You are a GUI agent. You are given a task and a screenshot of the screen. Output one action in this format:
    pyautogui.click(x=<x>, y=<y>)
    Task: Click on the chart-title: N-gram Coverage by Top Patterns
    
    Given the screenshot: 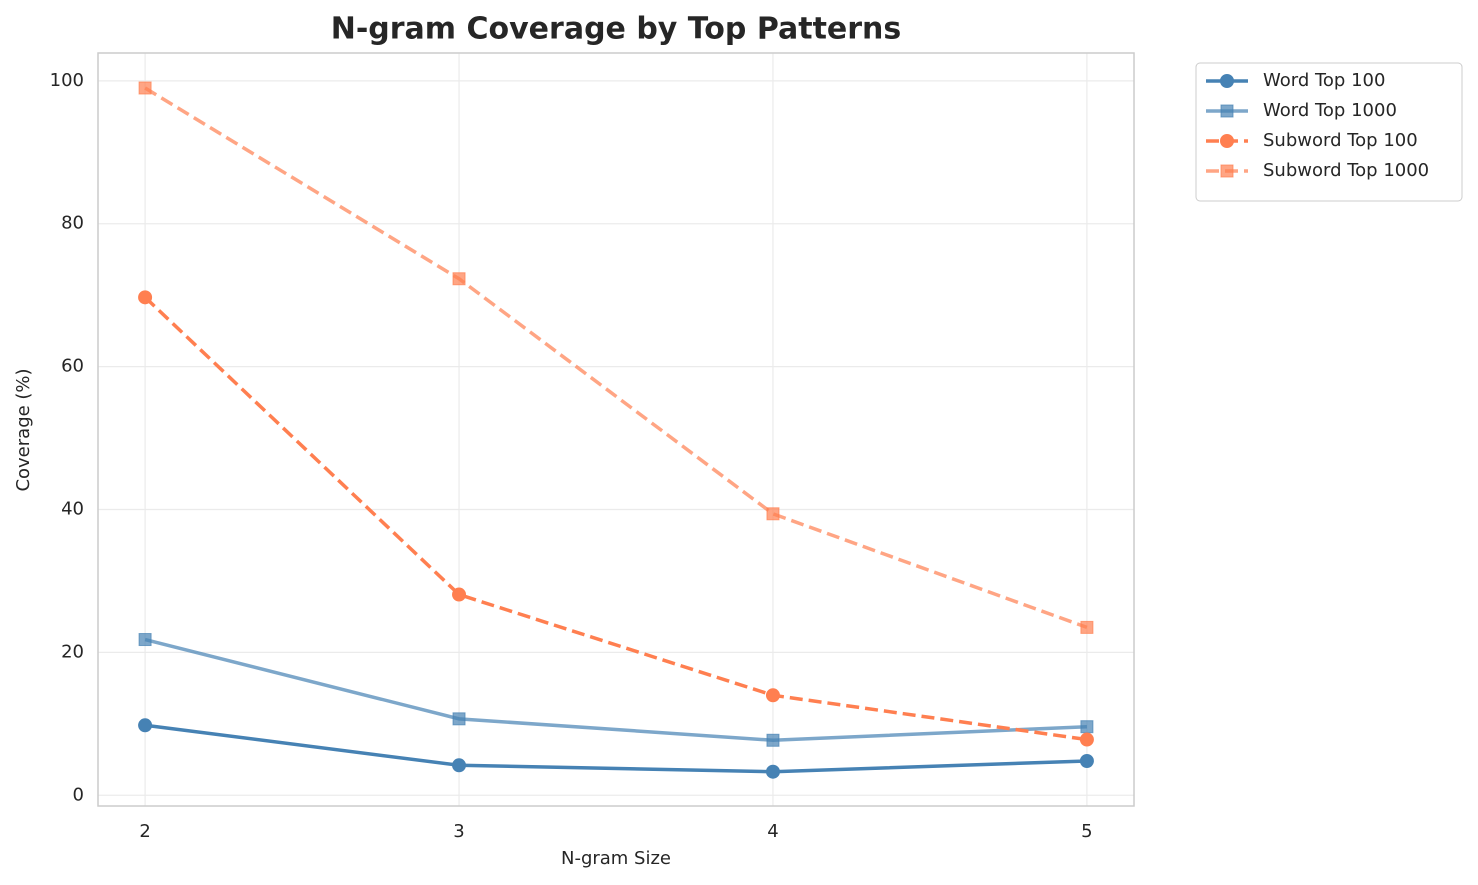 What is the action you would take?
    pyautogui.click(x=616, y=29)
    